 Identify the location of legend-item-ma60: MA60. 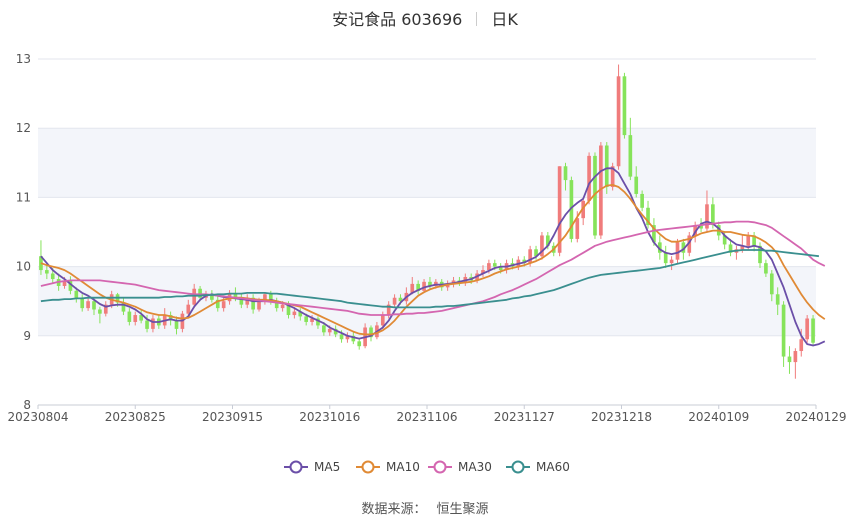
(538, 467).